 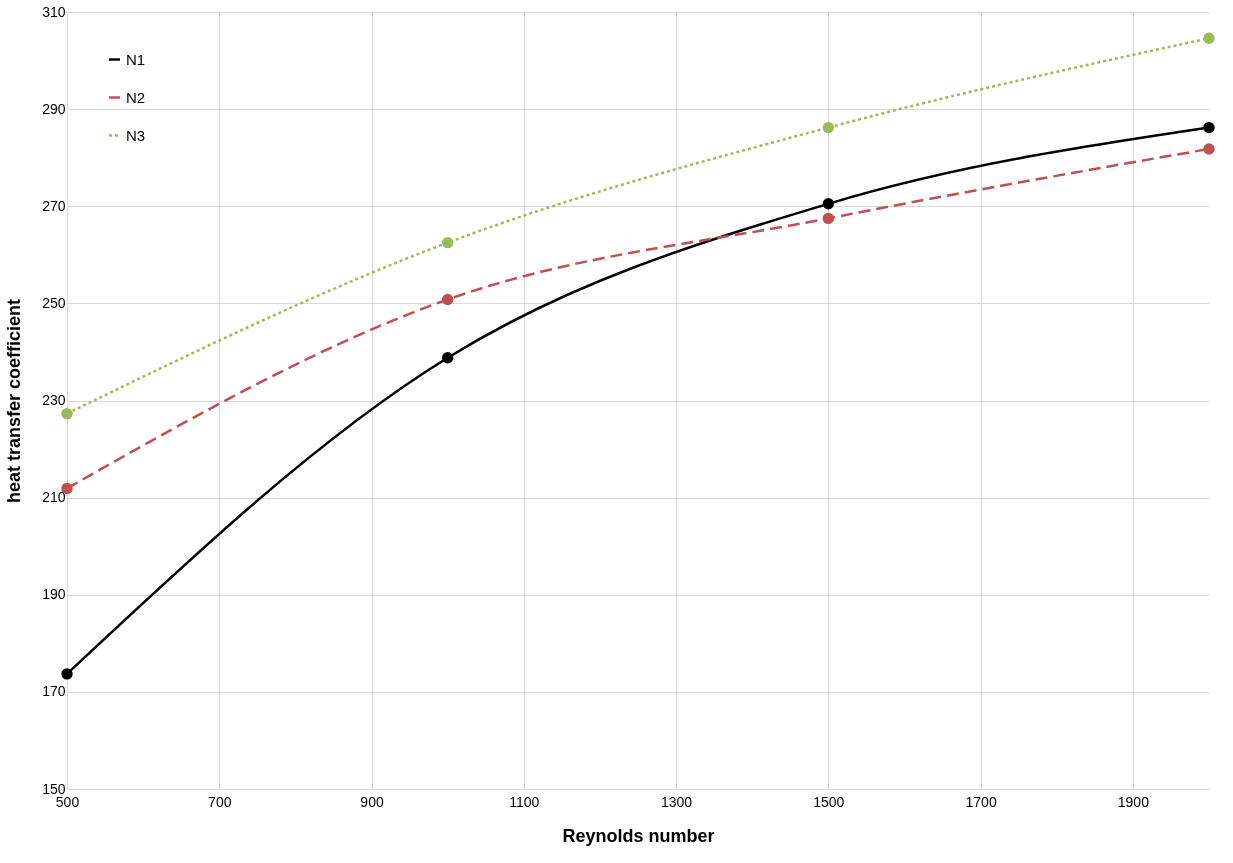 I want to click on y-tick-label: 250, so click(x=54, y=302).